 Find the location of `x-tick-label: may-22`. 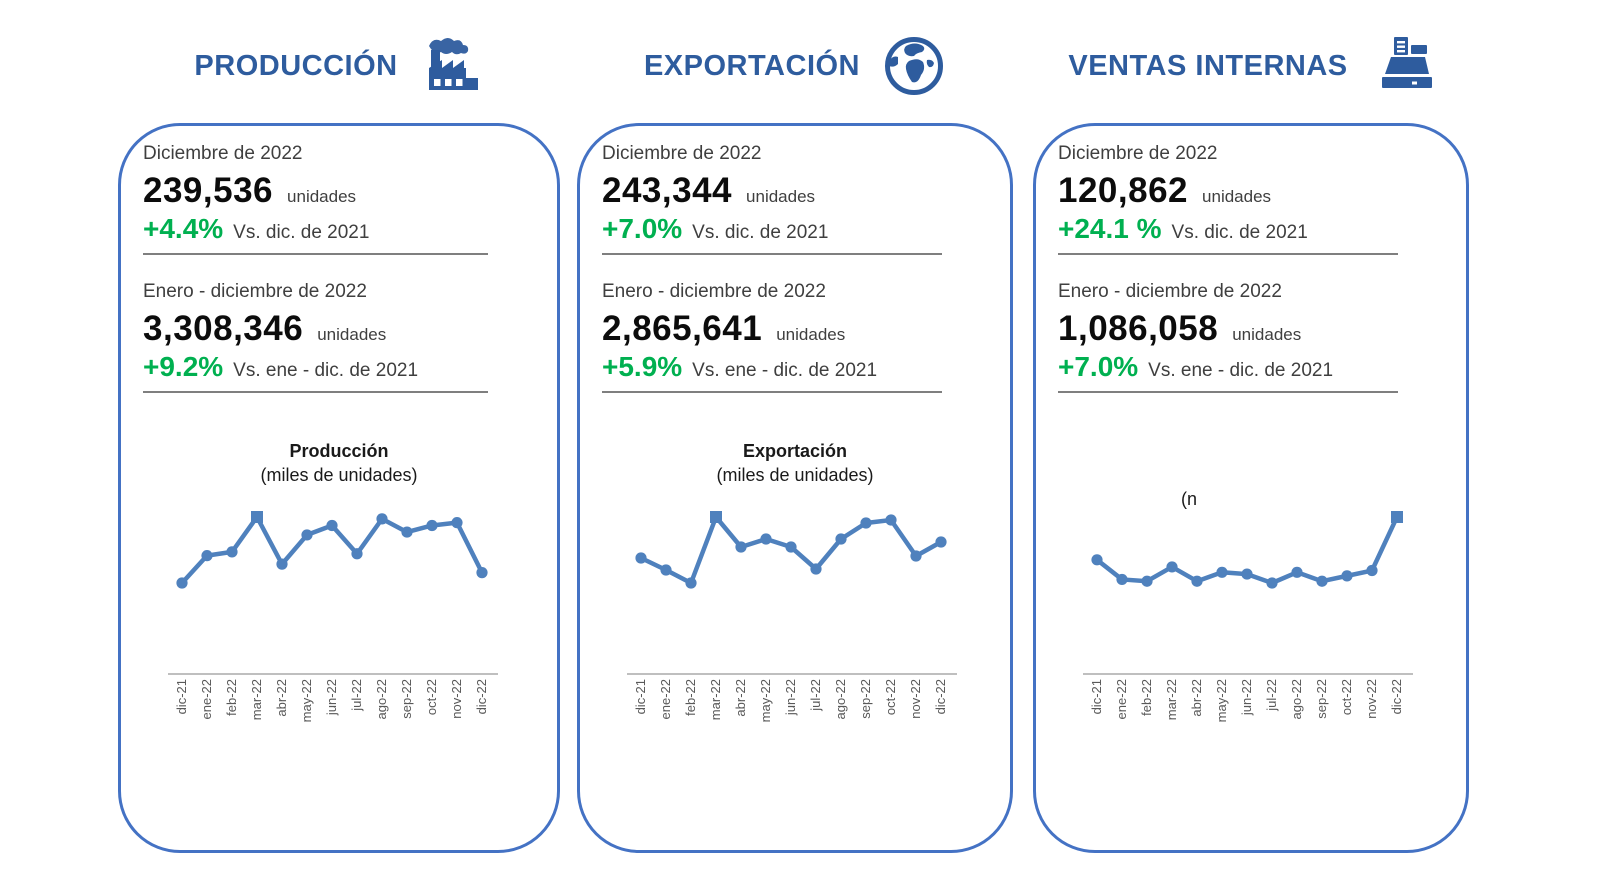

x-tick-label: may-22 is located at coordinates (765, 701).